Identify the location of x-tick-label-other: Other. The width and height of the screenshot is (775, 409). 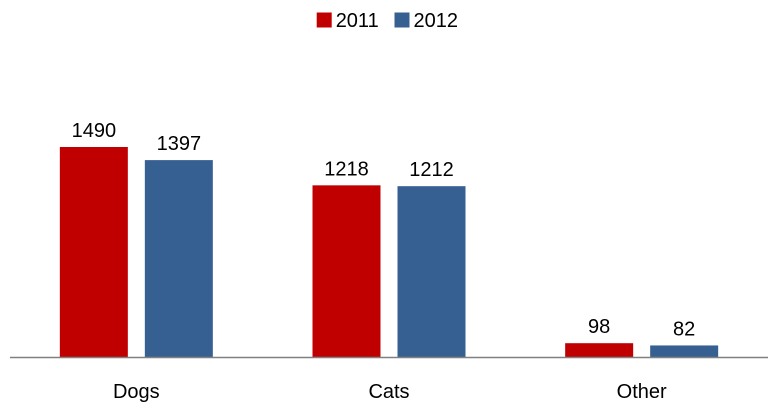
(642, 392).